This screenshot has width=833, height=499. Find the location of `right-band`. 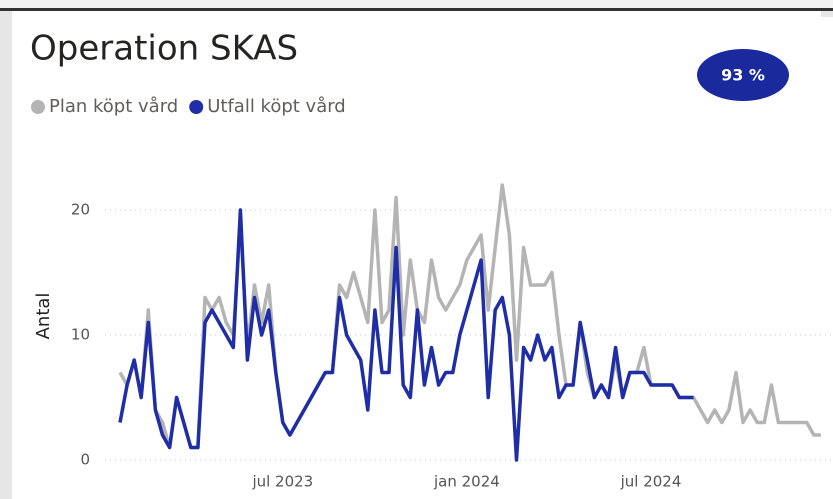

right-band is located at coordinates (827, 14).